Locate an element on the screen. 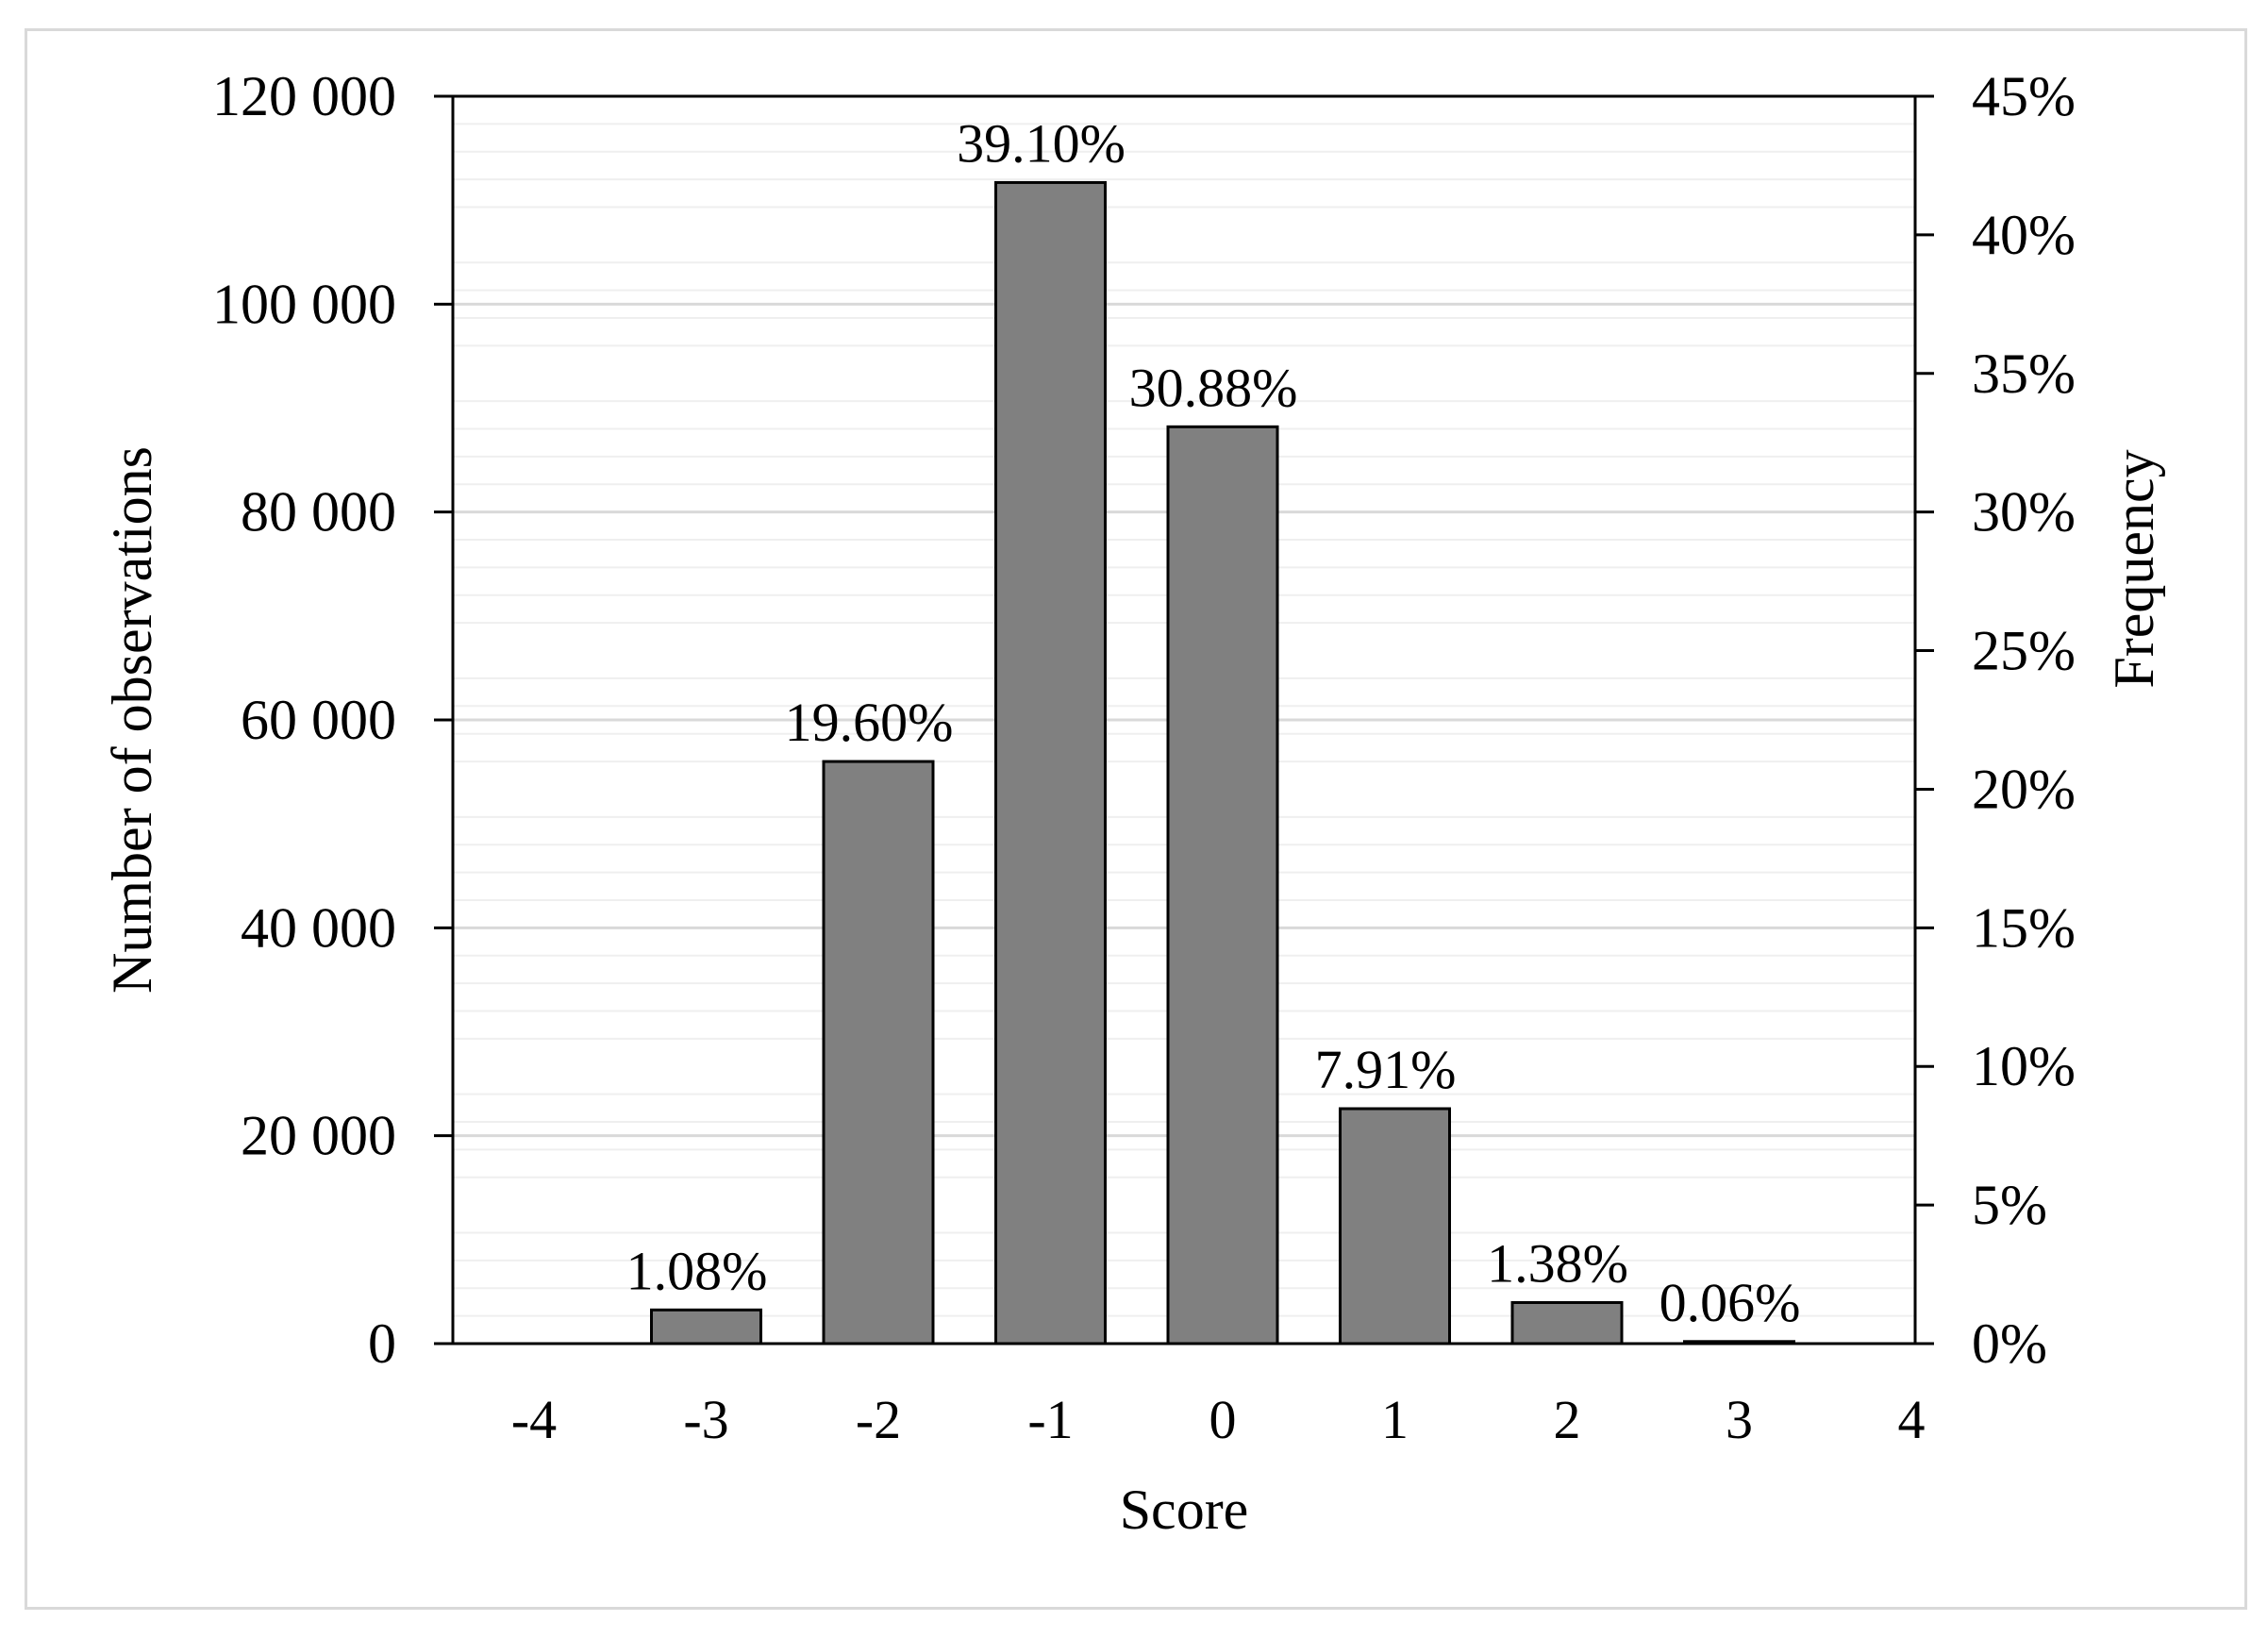  y2-tick-label: 10% is located at coordinates (2024, 1066).